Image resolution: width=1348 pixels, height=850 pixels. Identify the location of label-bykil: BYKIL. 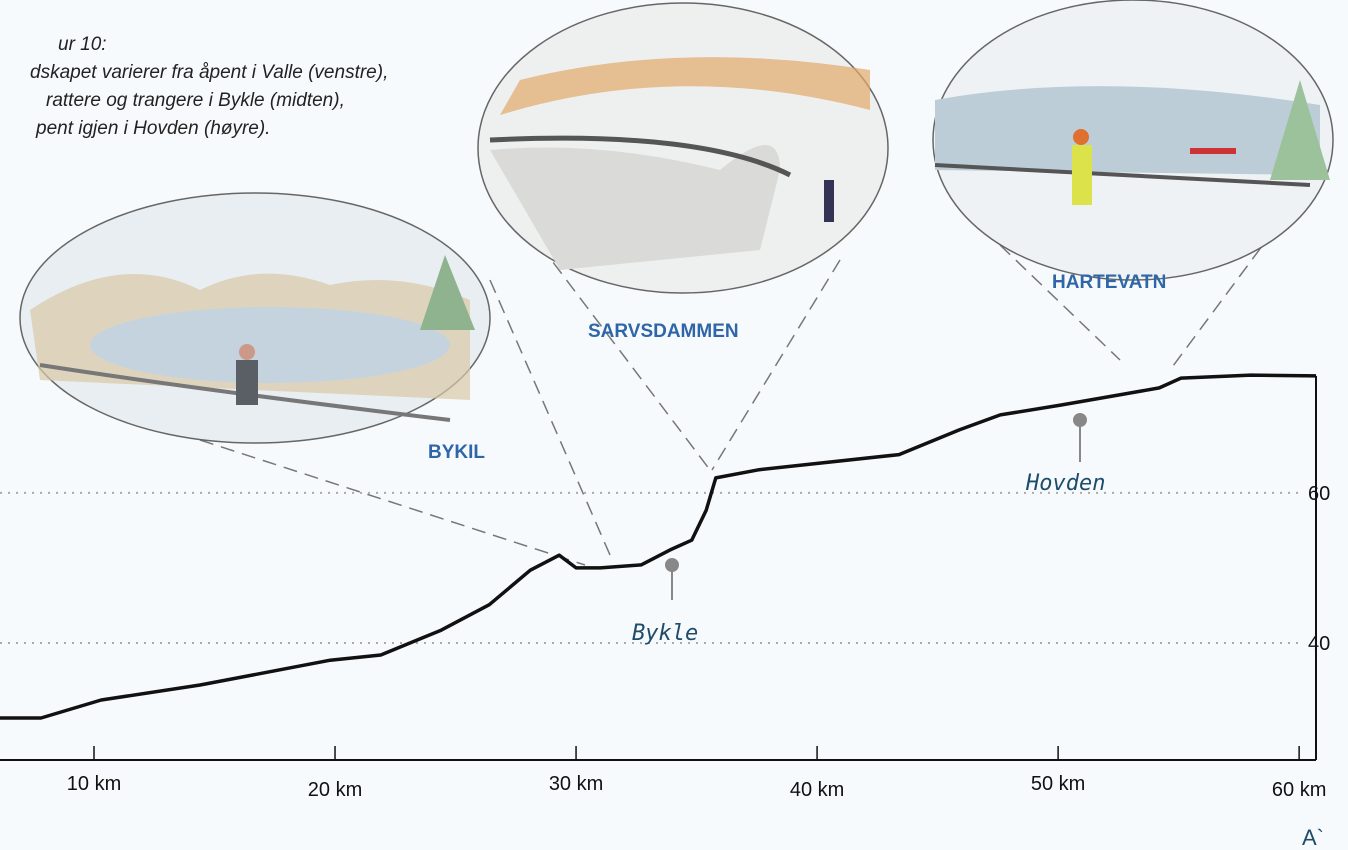
(456, 452).